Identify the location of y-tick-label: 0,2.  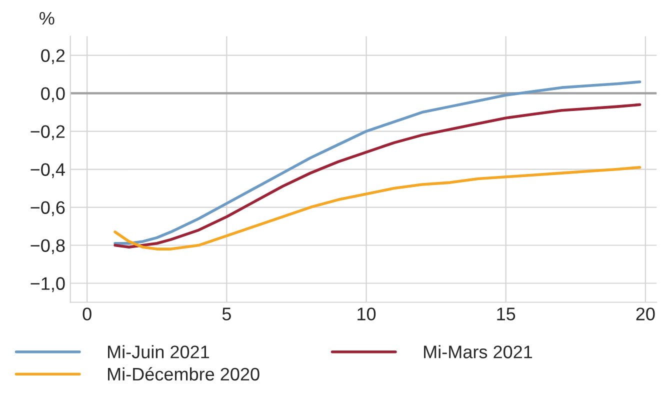
(53, 56).